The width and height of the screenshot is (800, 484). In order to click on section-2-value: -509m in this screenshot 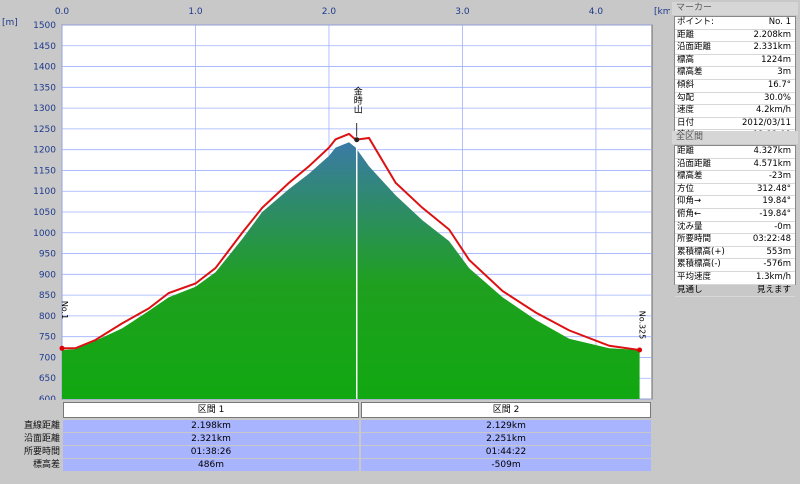, I will do `click(506, 465)`.